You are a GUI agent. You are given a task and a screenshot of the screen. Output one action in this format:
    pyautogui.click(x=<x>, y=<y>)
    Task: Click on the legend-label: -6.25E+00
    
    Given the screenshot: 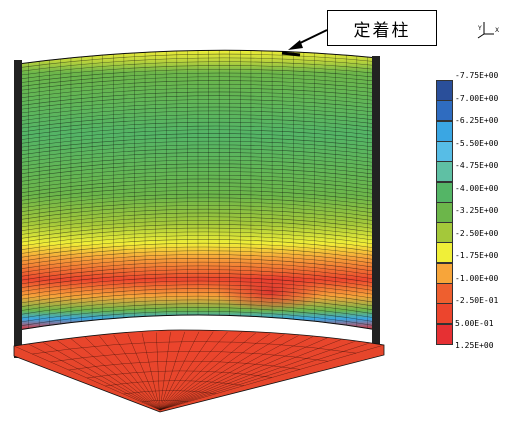 What is the action you would take?
    pyautogui.click(x=477, y=120)
    